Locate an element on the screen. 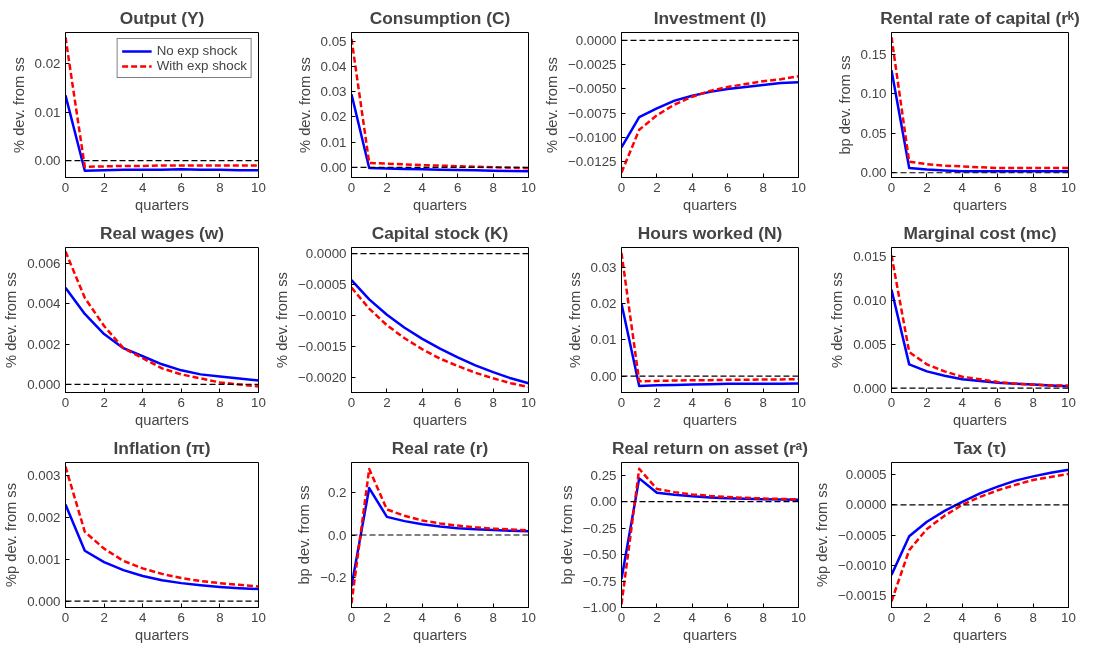 Image resolution: width=1119 pixels, height=669 pixels. chart-title: Real rate (r) is located at coordinates (440, 447).